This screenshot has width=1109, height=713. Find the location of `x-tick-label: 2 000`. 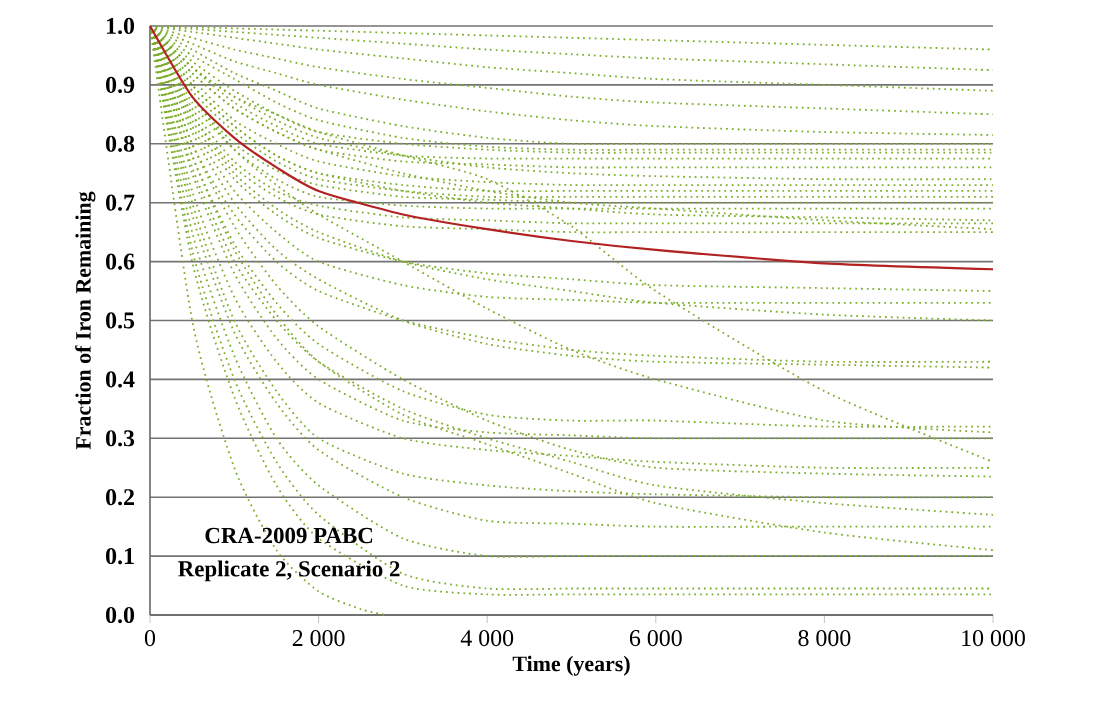

x-tick-label: 2 000 is located at coordinates (318, 638).